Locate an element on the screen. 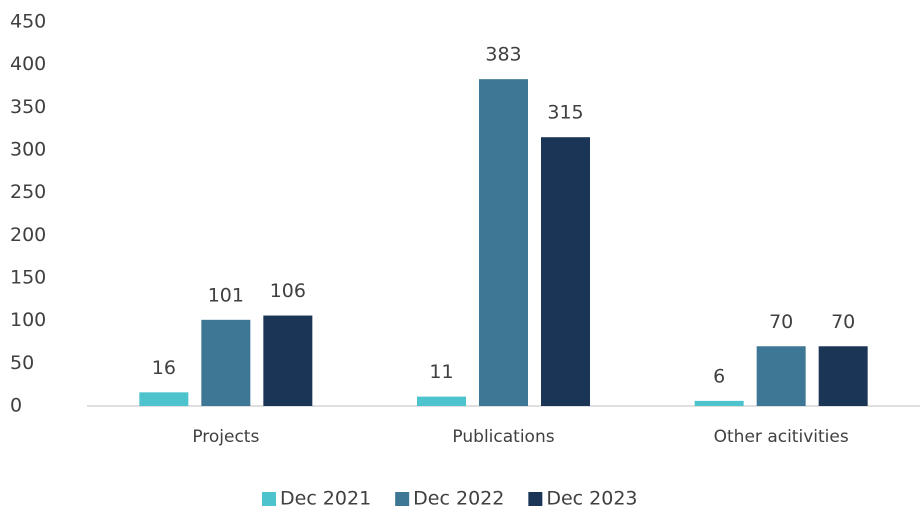  y-tick-label: 250 is located at coordinates (28, 192).